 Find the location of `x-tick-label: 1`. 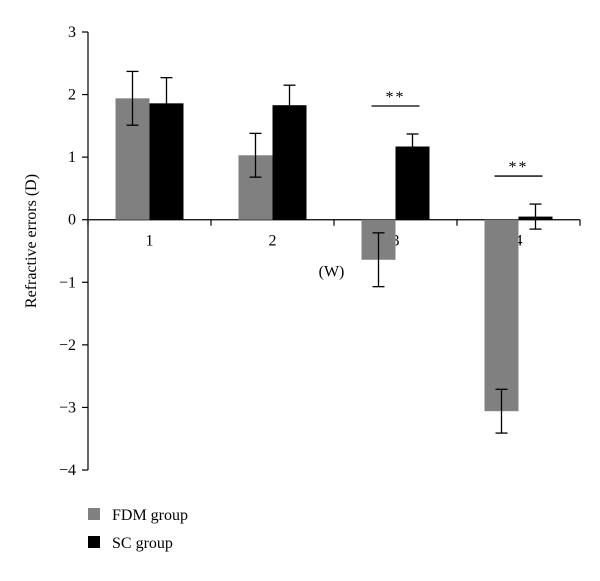

x-tick-label: 1 is located at coordinates (150, 241).